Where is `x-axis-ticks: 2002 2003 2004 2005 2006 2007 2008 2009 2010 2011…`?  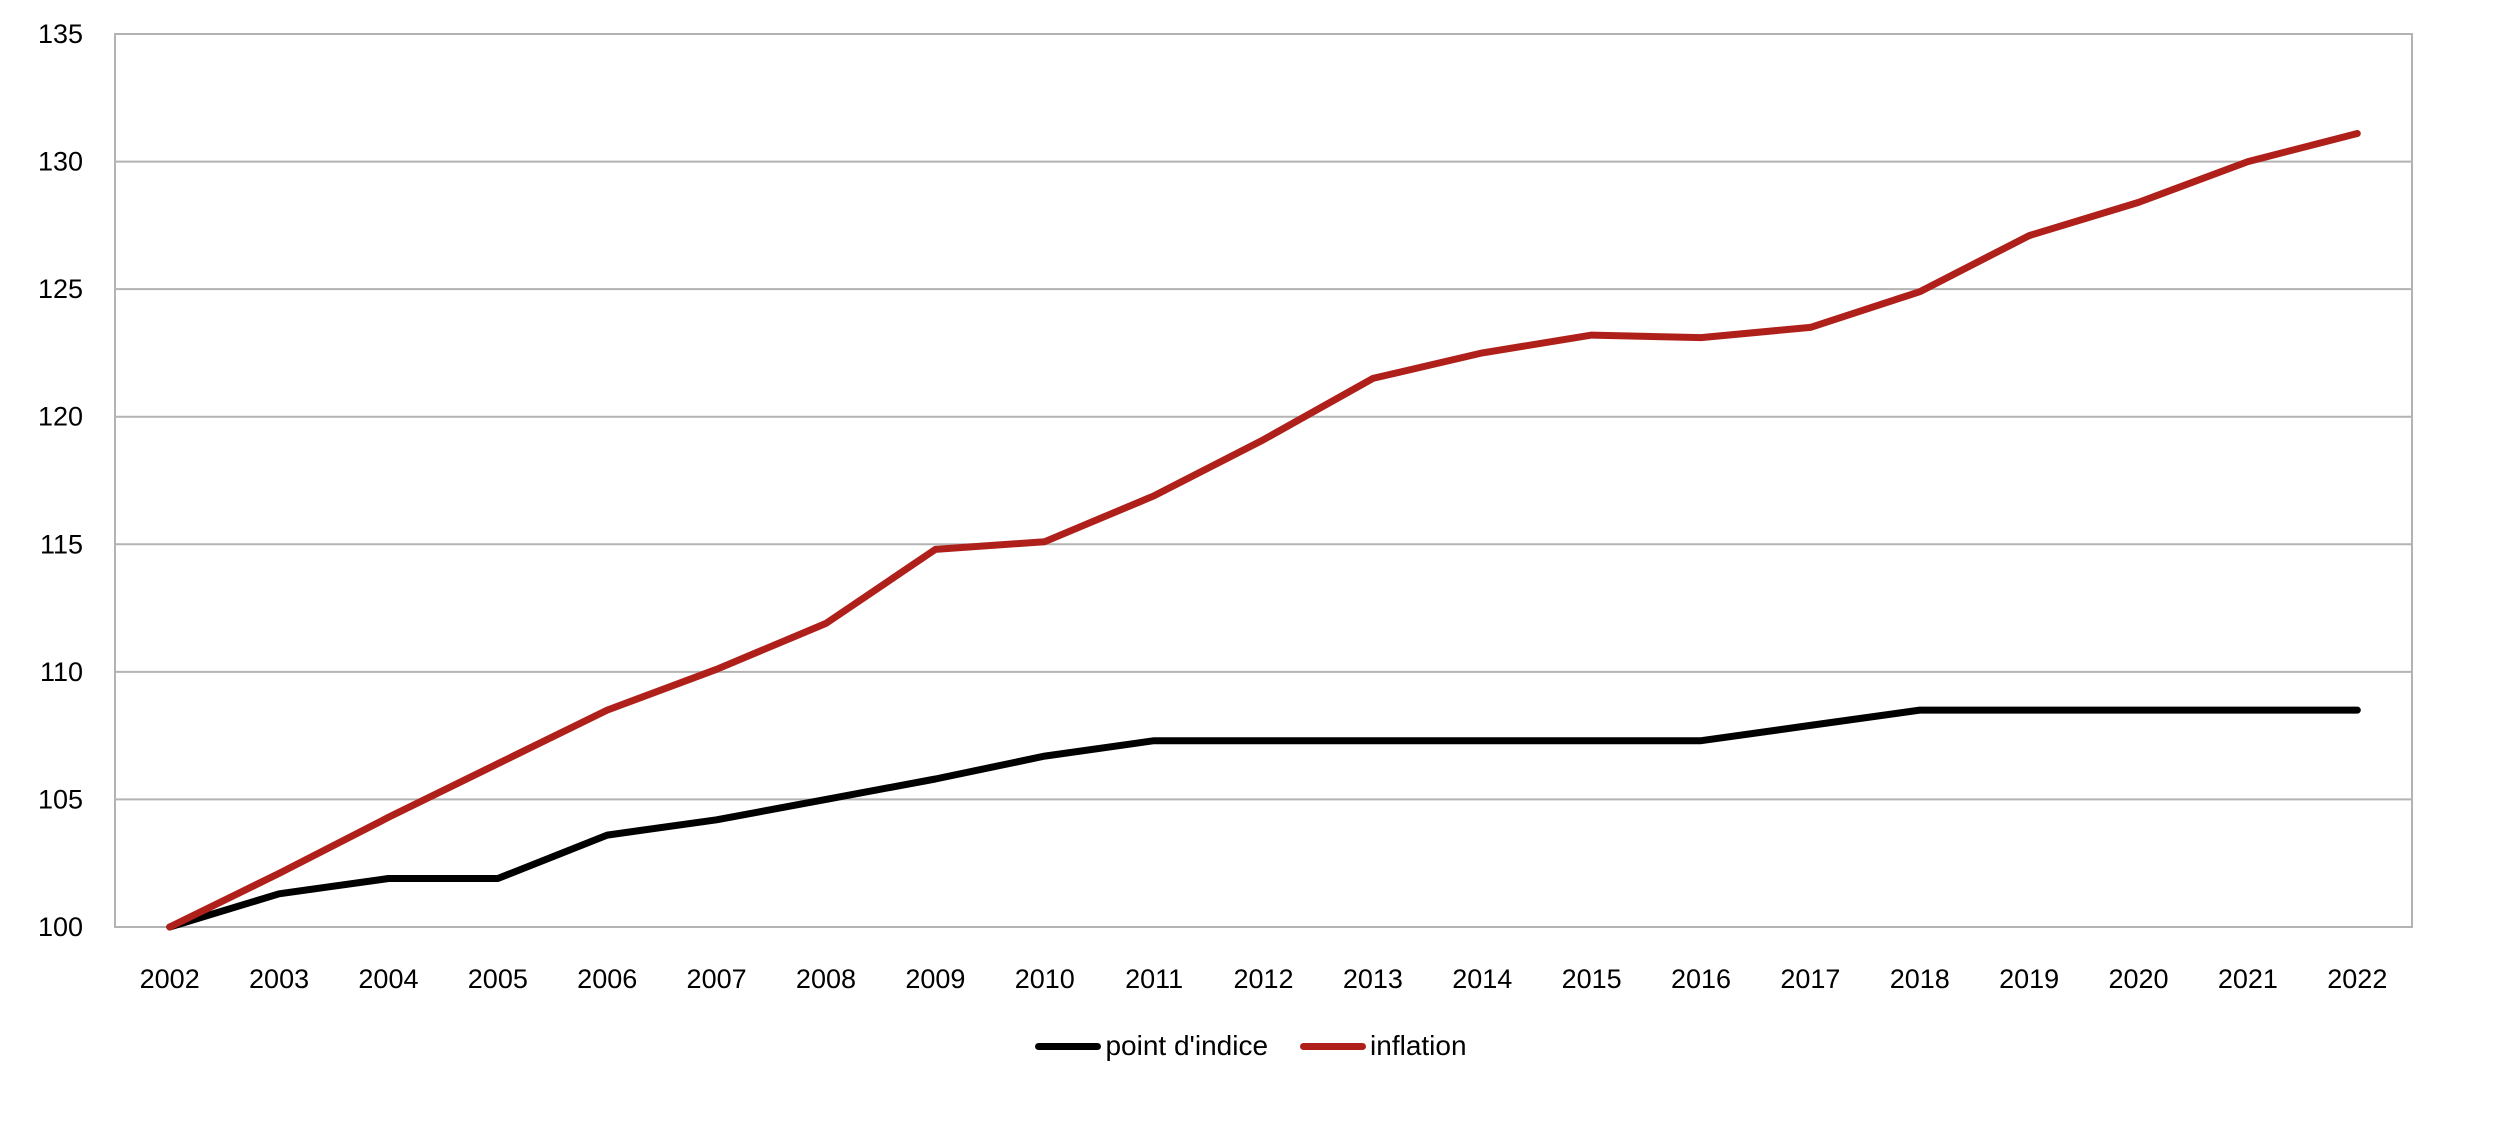 x-axis-ticks: 2002 2003 2004 2005 2006 2007 2008 2009 2010 2011… is located at coordinates (1264, 979).